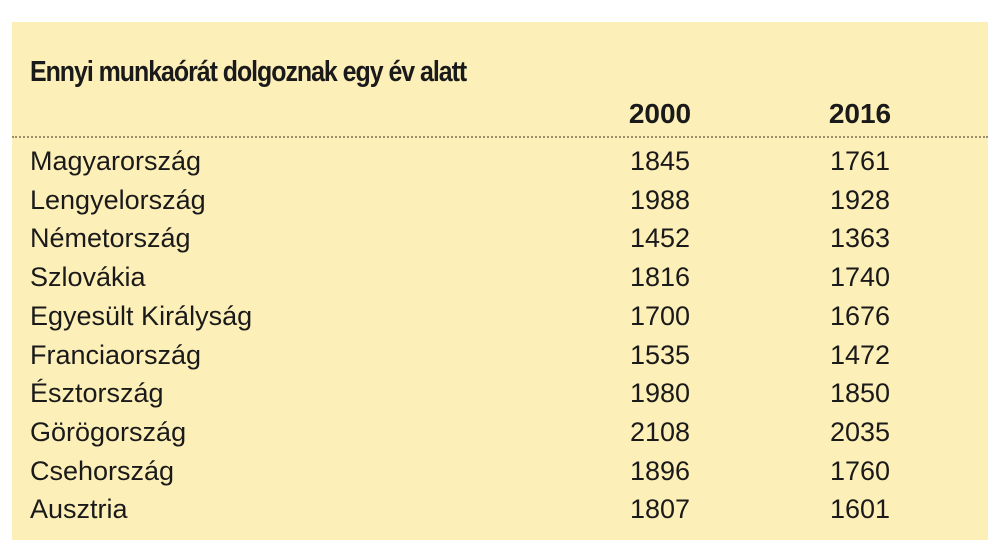 This screenshot has width=1000, height=558. Describe the element at coordinates (500, 137) in the screenshot. I see `header-rule` at that location.